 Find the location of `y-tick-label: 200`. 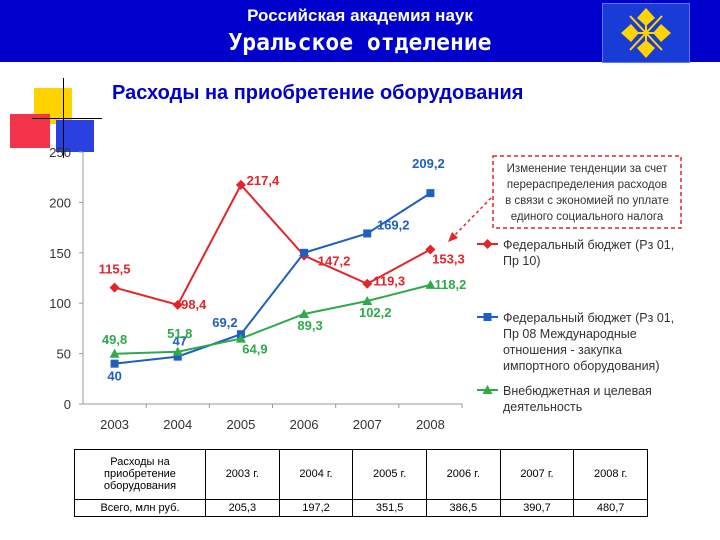

y-tick-label: 200 is located at coordinates (60, 202).